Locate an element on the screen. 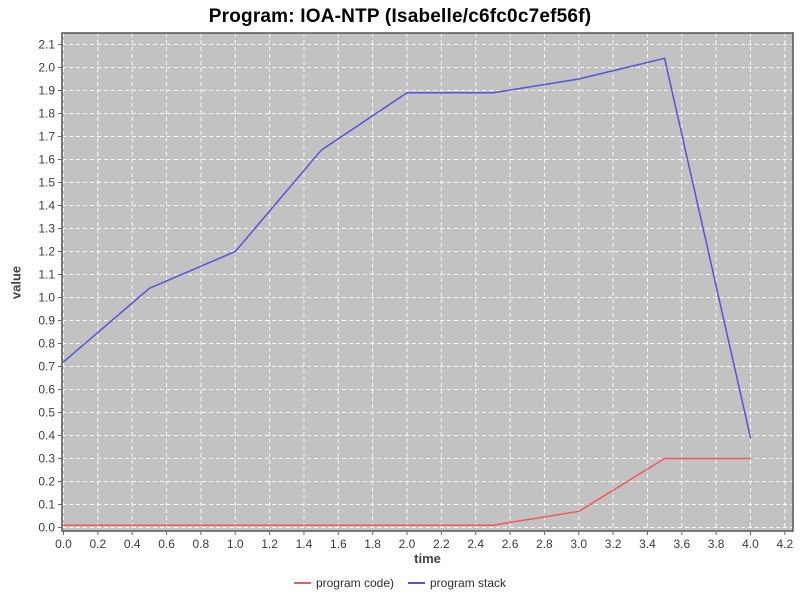 The height and width of the screenshot is (600, 800). x-tick-label: 0.8 is located at coordinates (201, 544).